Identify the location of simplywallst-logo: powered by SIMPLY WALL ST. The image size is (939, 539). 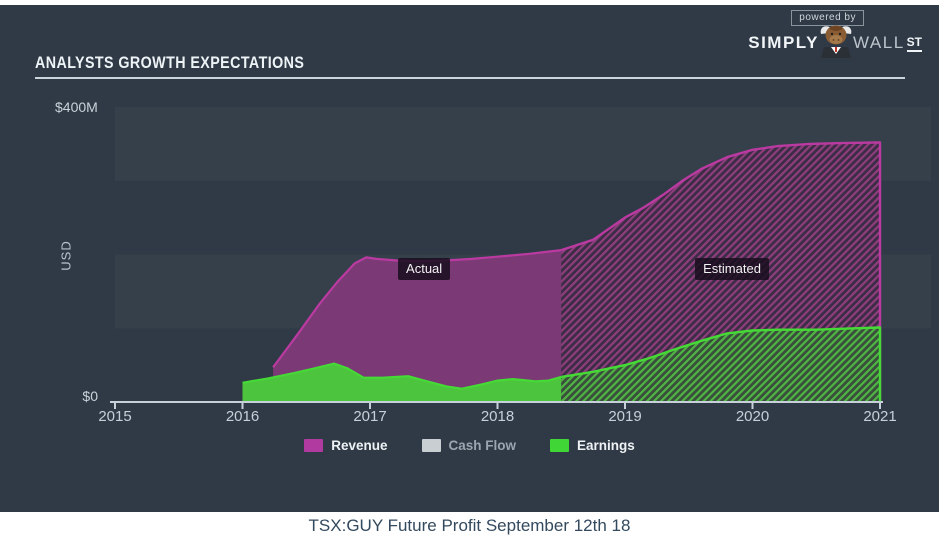
(835, 34).